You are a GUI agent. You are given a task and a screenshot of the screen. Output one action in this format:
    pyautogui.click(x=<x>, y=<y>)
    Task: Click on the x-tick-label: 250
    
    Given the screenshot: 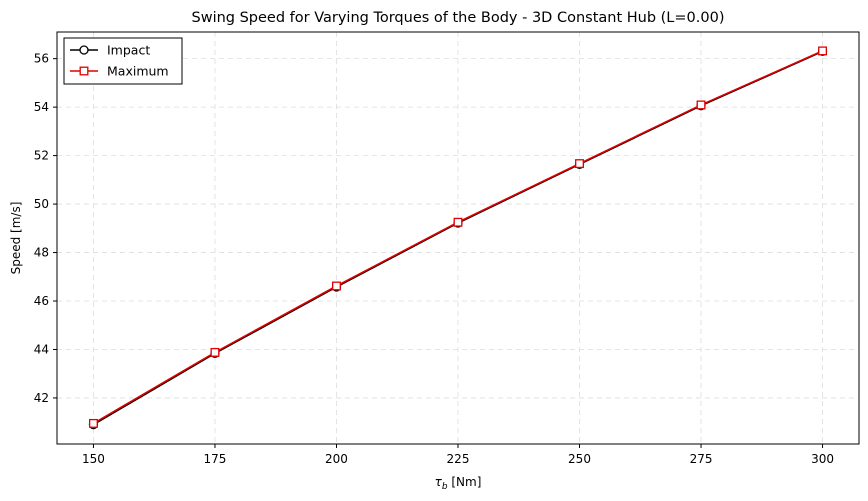 What is the action you would take?
    pyautogui.click(x=579, y=459)
    